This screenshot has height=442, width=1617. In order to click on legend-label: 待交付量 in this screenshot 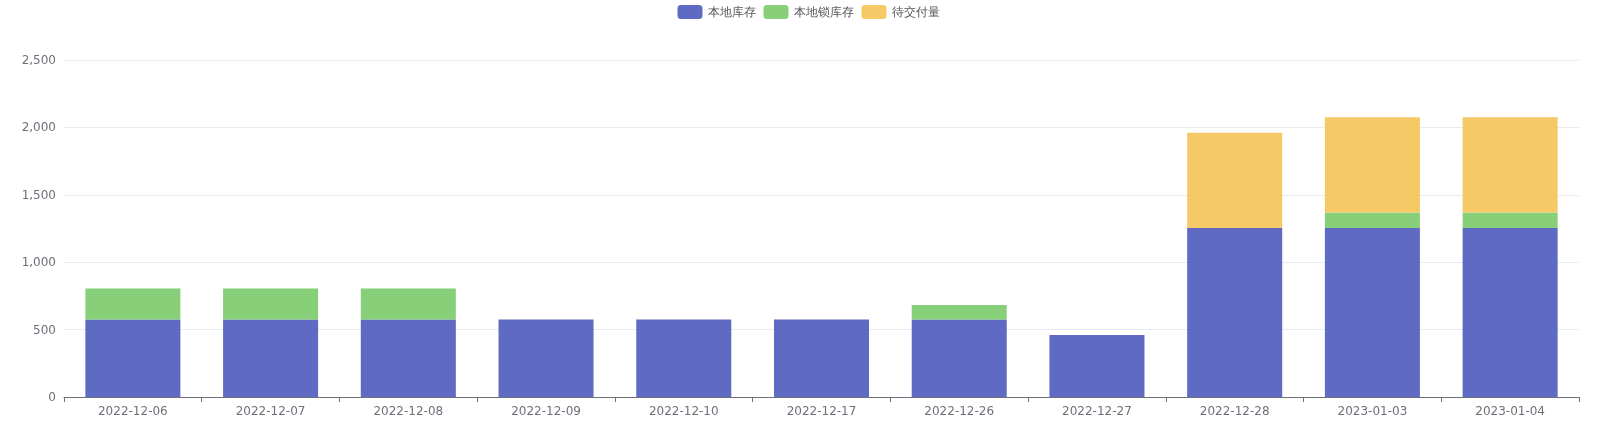, I will do `click(915, 12)`.